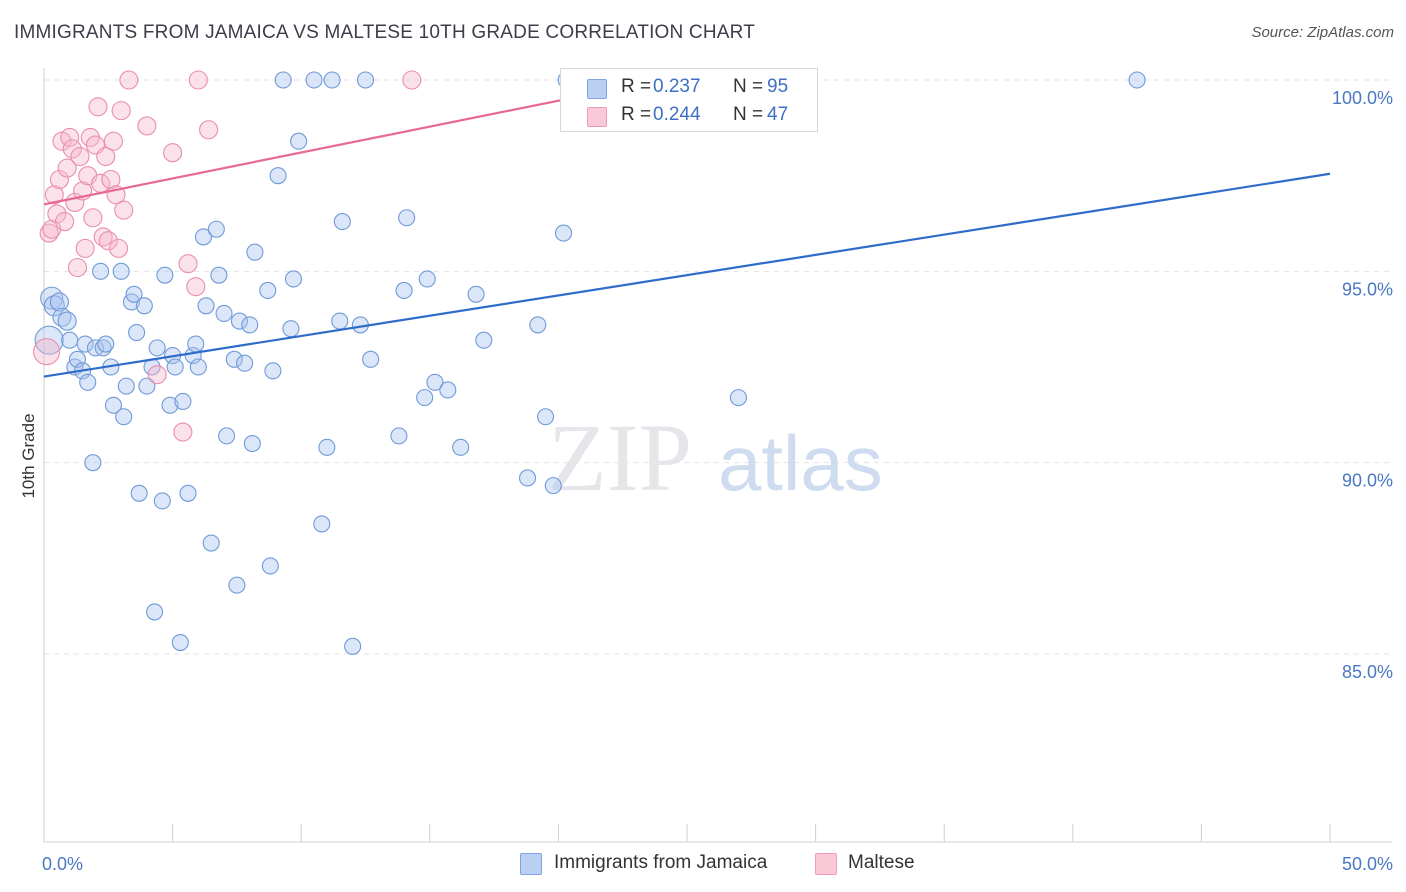 The height and width of the screenshot is (892, 1406). Describe the element at coordinates (677, 86) in the screenshot. I see `legend-r-value: 0.237` at that location.